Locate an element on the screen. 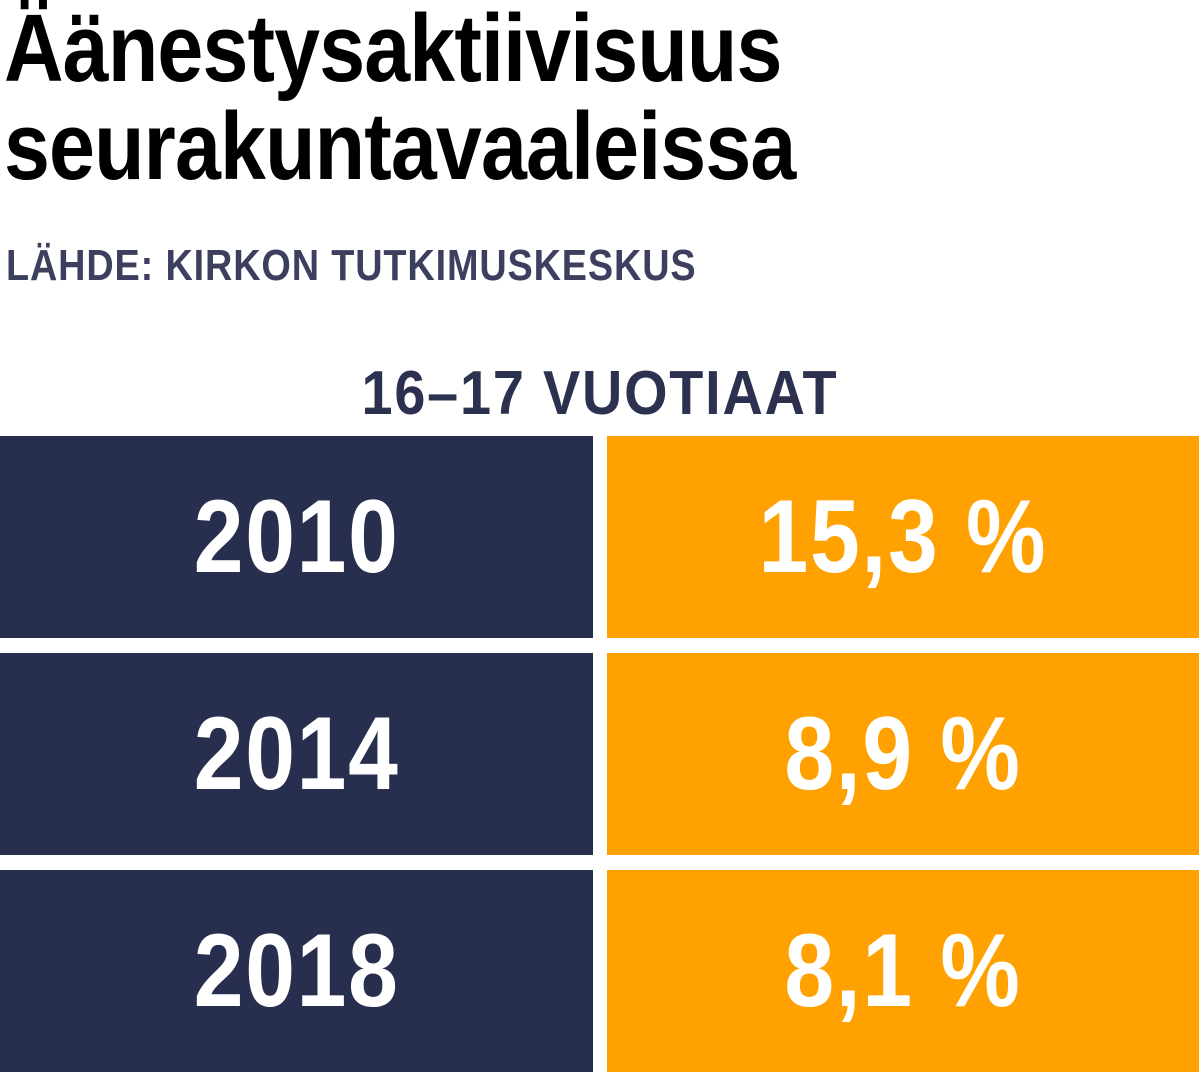  year-label: 2018 is located at coordinates (296, 970).